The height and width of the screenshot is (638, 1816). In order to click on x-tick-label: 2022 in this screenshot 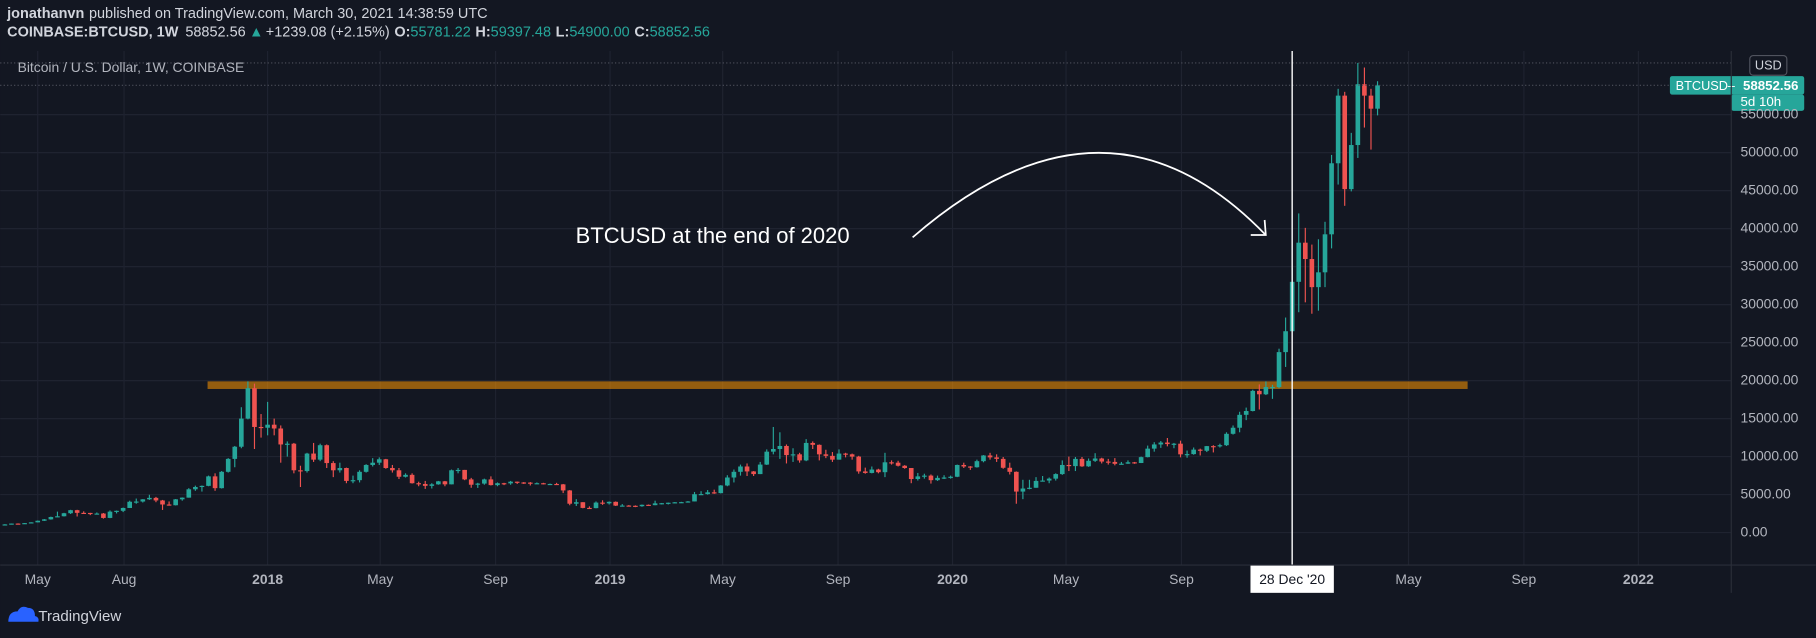, I will do `click(1638, 579)`.